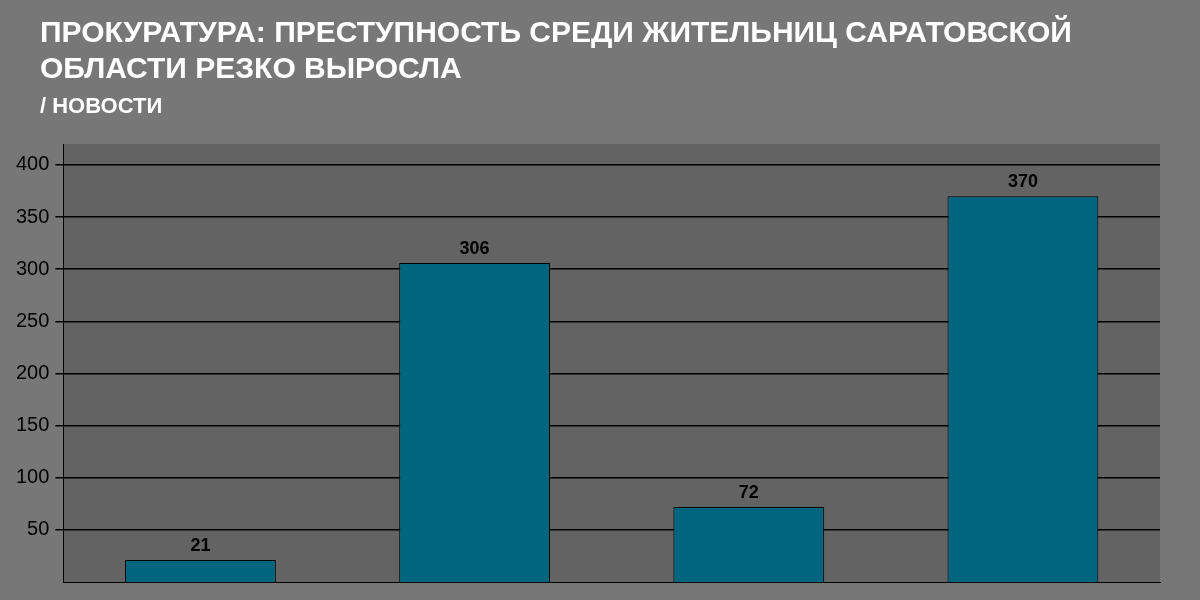 The height and width of the screenshot is (600, 1200). I want to click on y-tick-label: 150, so click(32, 424).